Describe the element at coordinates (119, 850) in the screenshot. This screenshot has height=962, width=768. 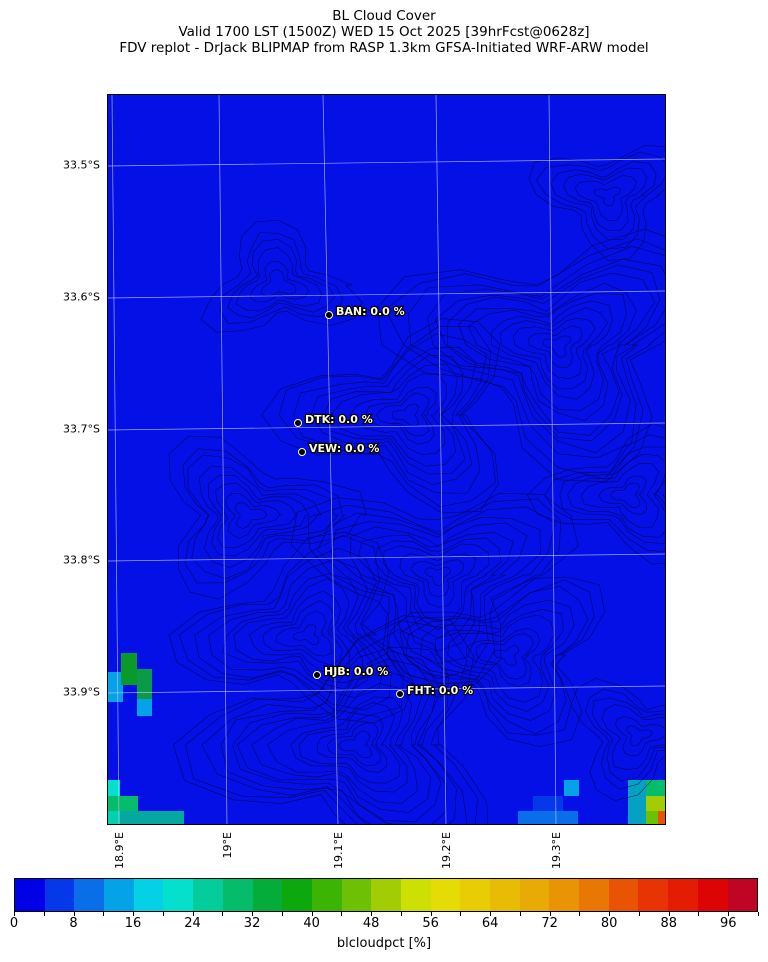
I see `longitude-label: 18.9°E` at that location.